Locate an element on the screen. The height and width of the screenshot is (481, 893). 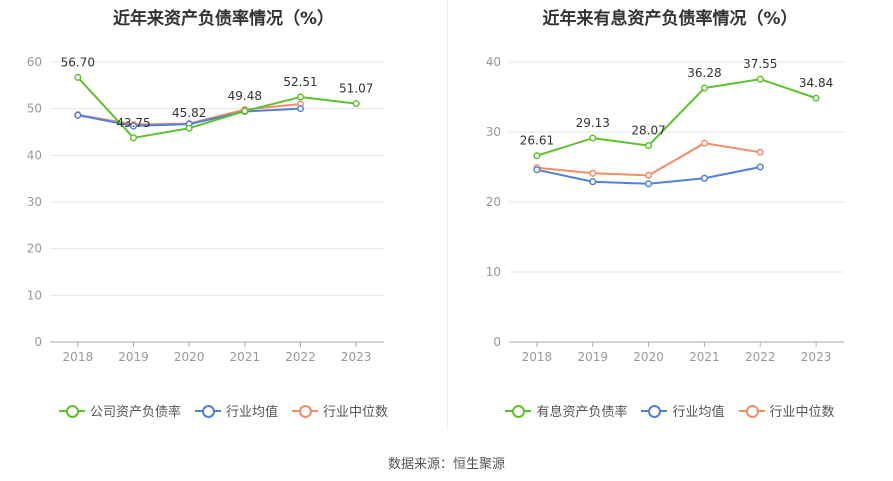
chart-title: 近年来资产负债率情况（%） is located at coordinates (223, 19).